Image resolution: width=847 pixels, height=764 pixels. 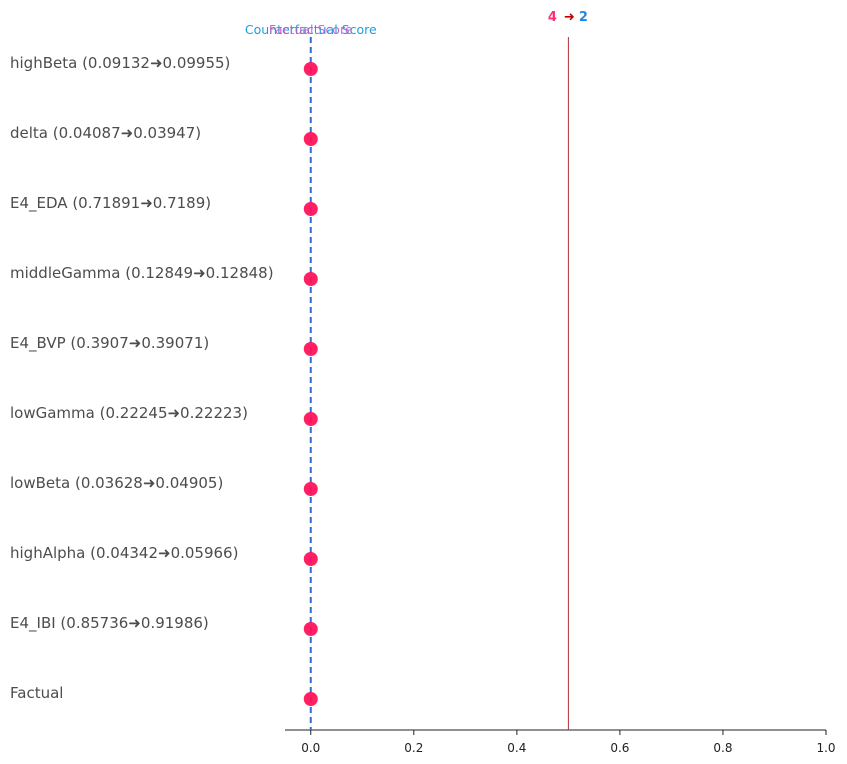 I want to click on feature-row-label: E4_EDA (0.71891➜0.7189), so click(x=110, y=203).